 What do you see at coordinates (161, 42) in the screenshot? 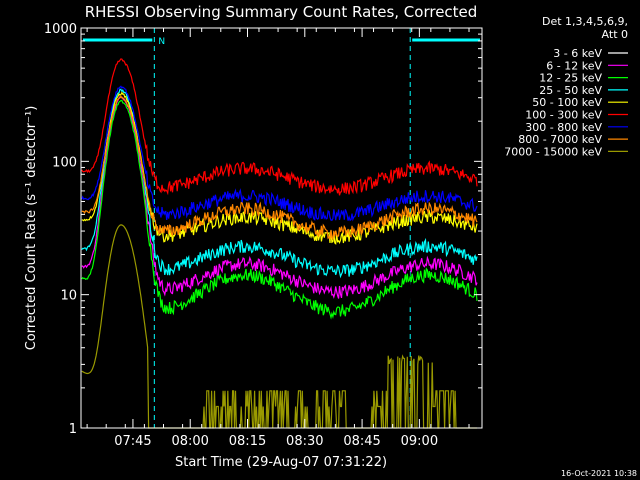
I see `annotation-label: N` at bounding box center [161, 42].